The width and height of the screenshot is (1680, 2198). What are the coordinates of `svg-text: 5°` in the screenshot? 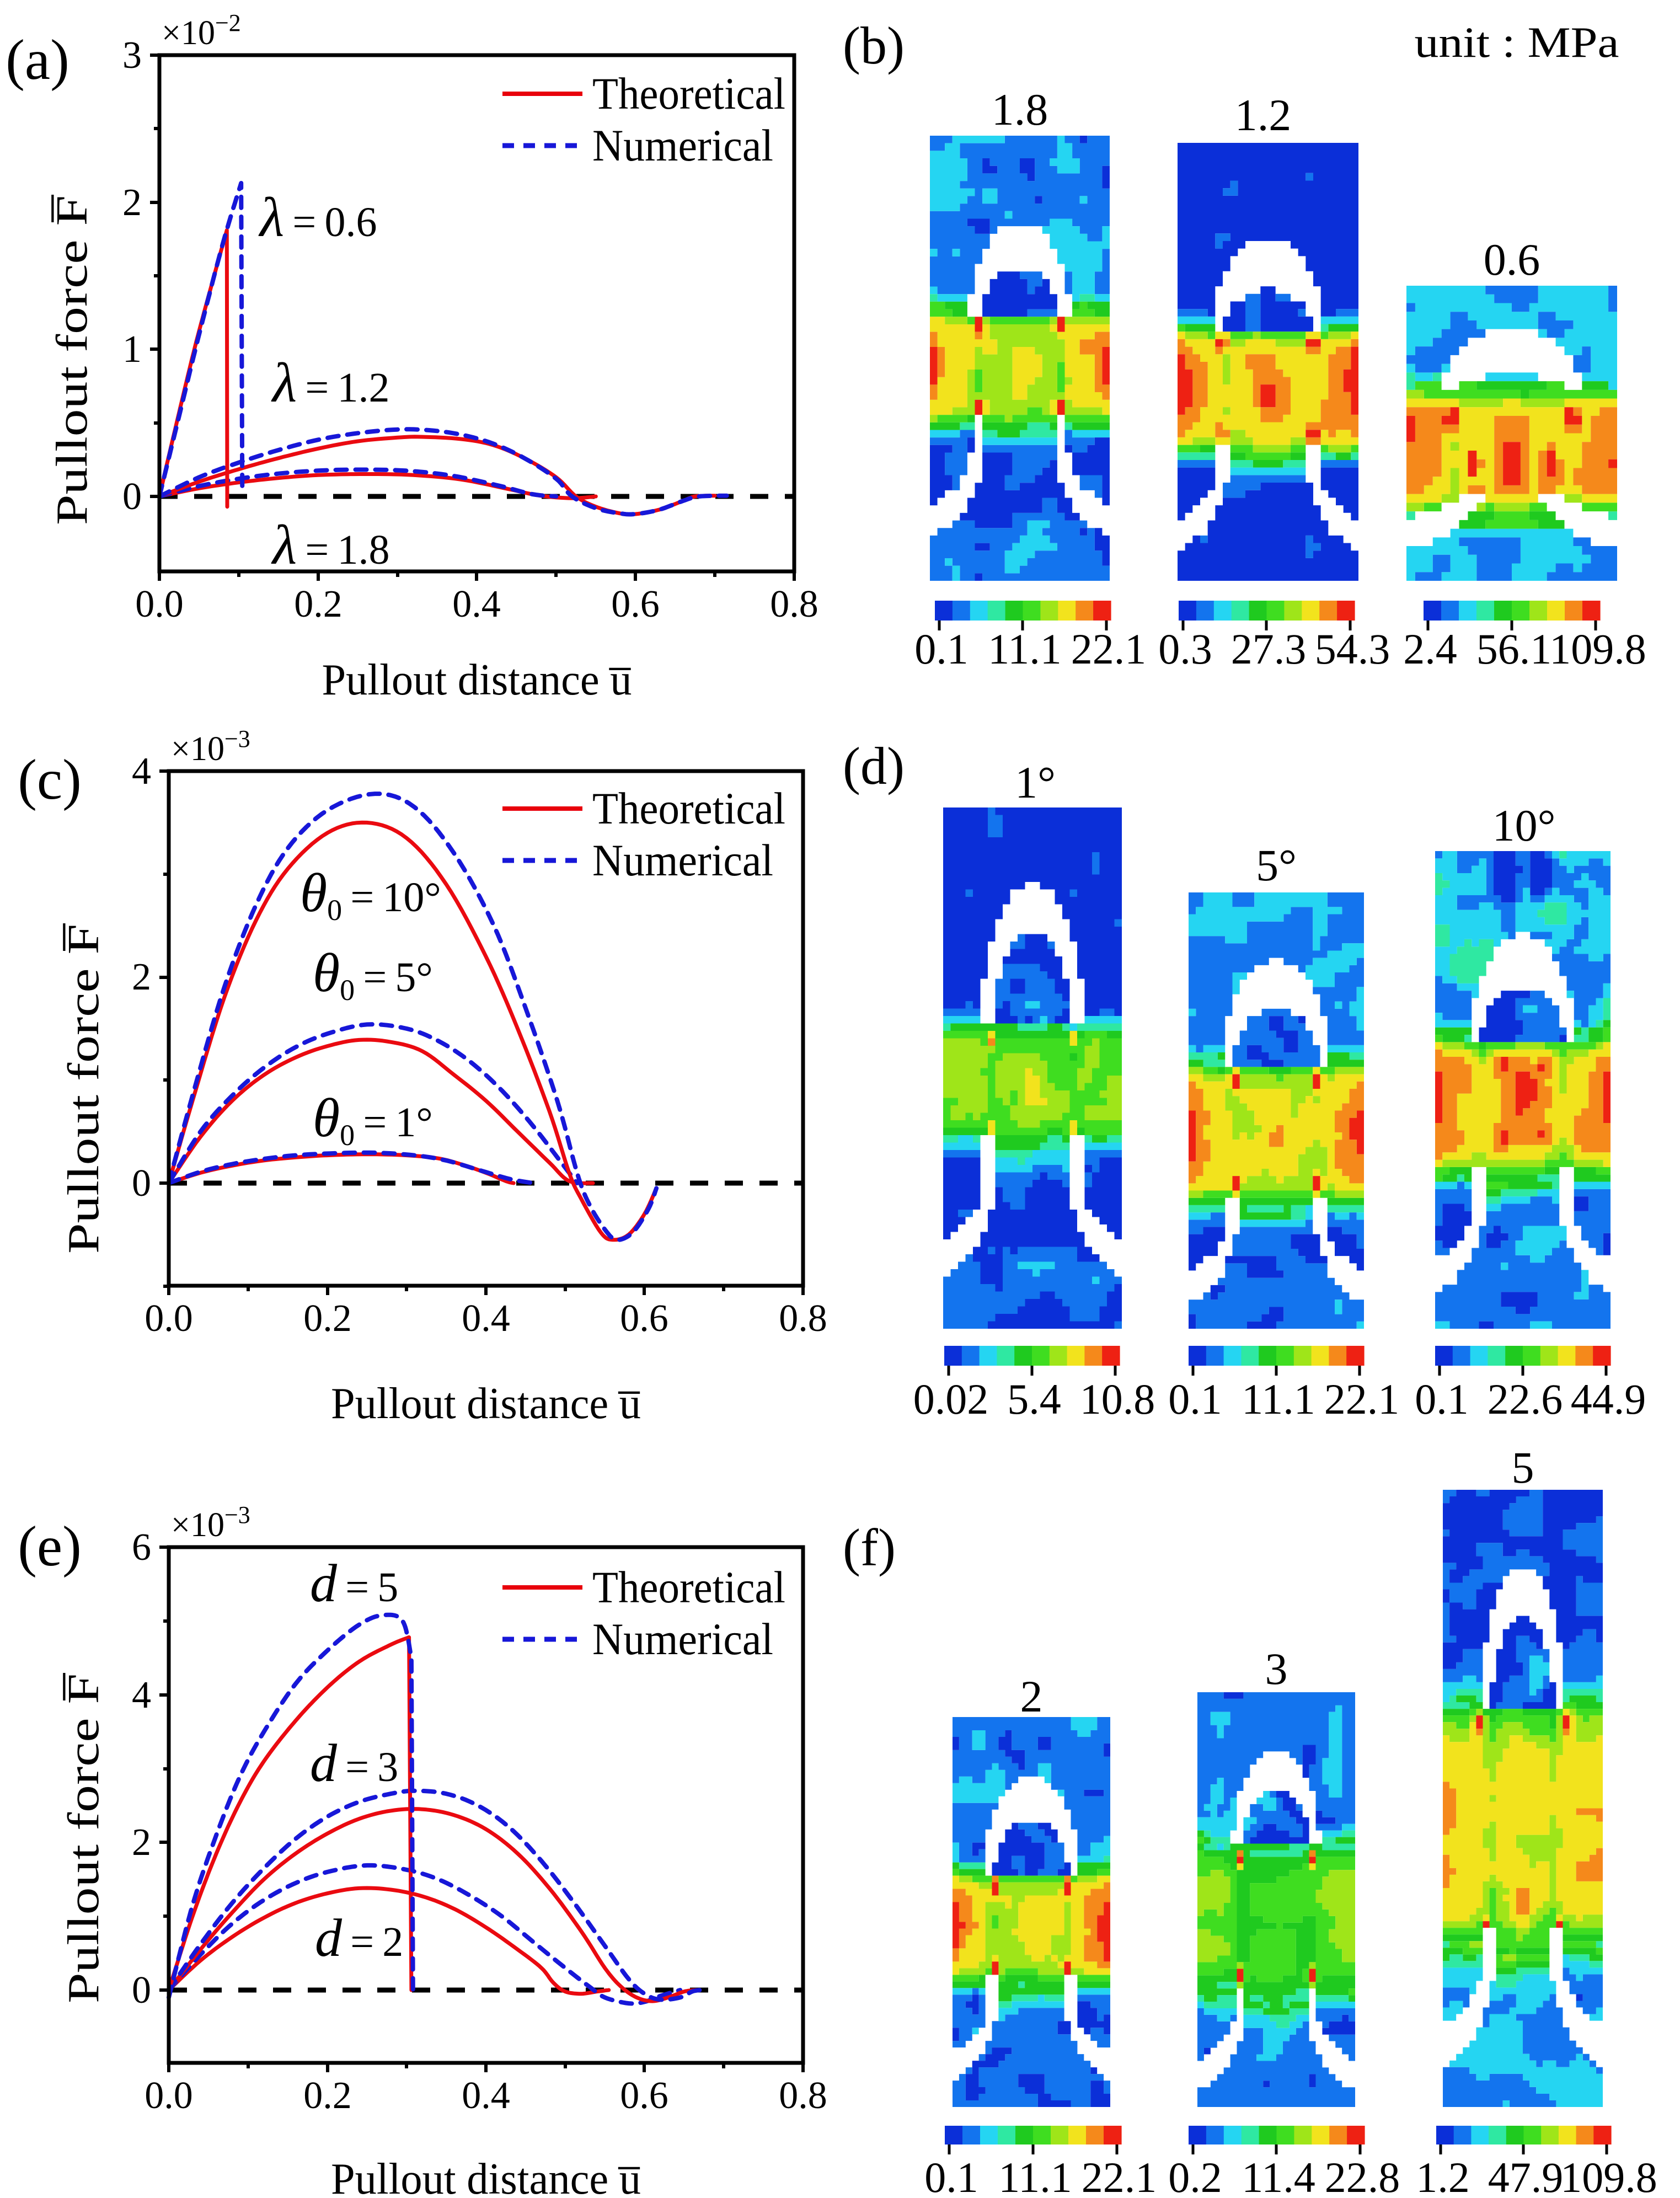 It's located at (1276, 865).